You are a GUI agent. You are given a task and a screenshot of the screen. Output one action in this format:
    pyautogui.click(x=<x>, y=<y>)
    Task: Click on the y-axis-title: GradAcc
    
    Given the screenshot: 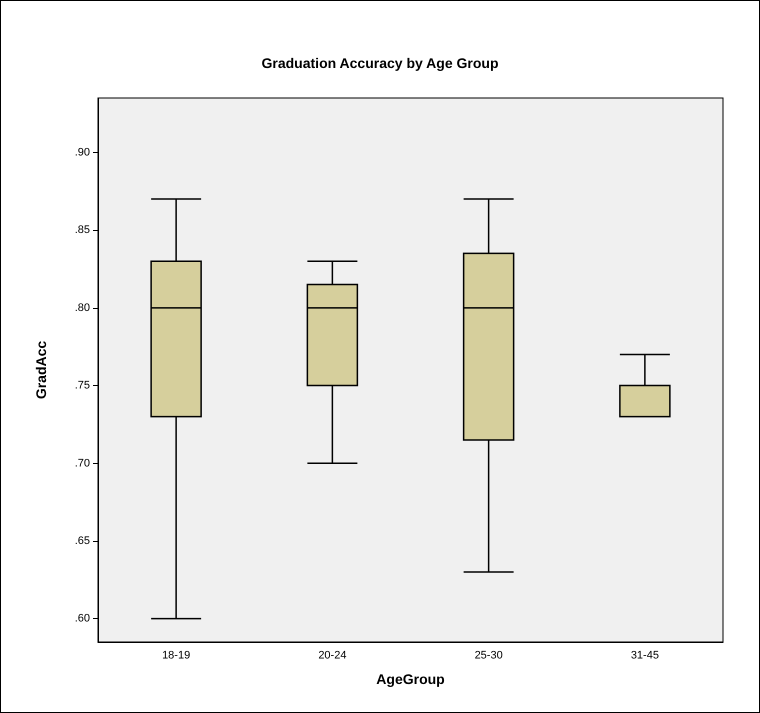 What is the action you would take?
    pyautogui.click(x=41, y=370)
    